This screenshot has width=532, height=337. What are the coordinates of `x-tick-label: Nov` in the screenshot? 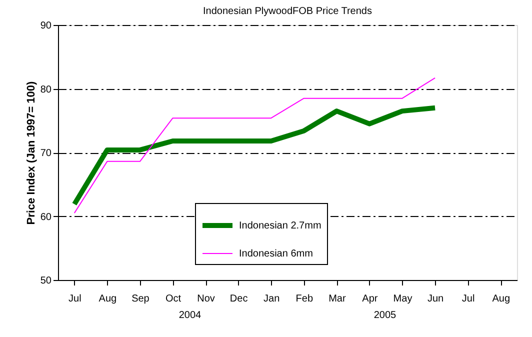 It's located at (206, 299).